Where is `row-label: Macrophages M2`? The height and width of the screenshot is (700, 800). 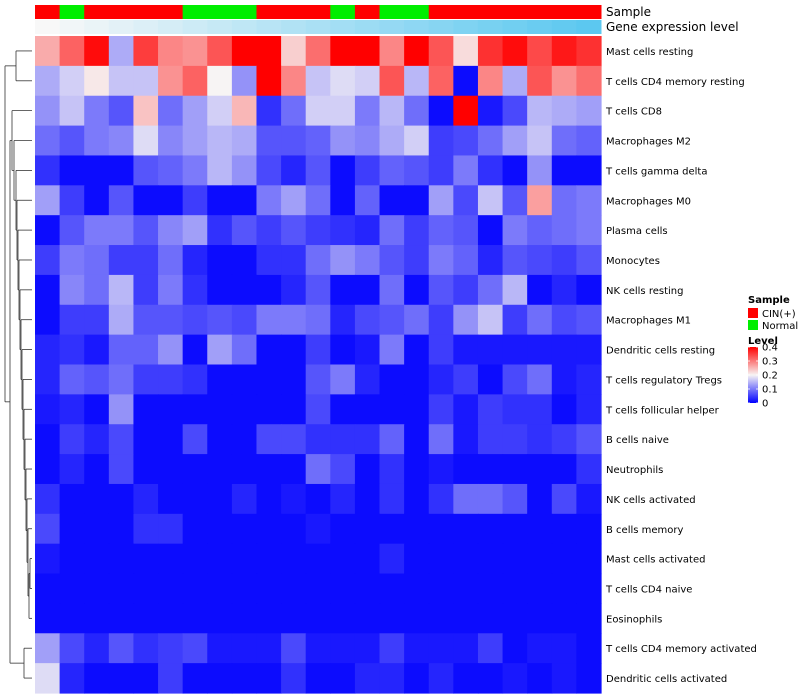
row-label: Macrophages M2 is located at coordinates (648, 142).